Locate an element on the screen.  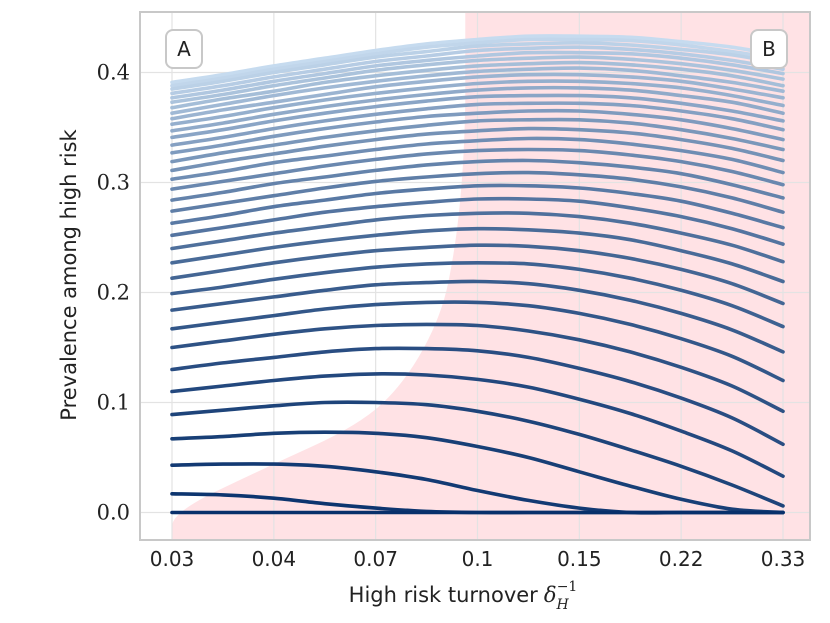
series-line-s4 is located at coordinates (477, 472).